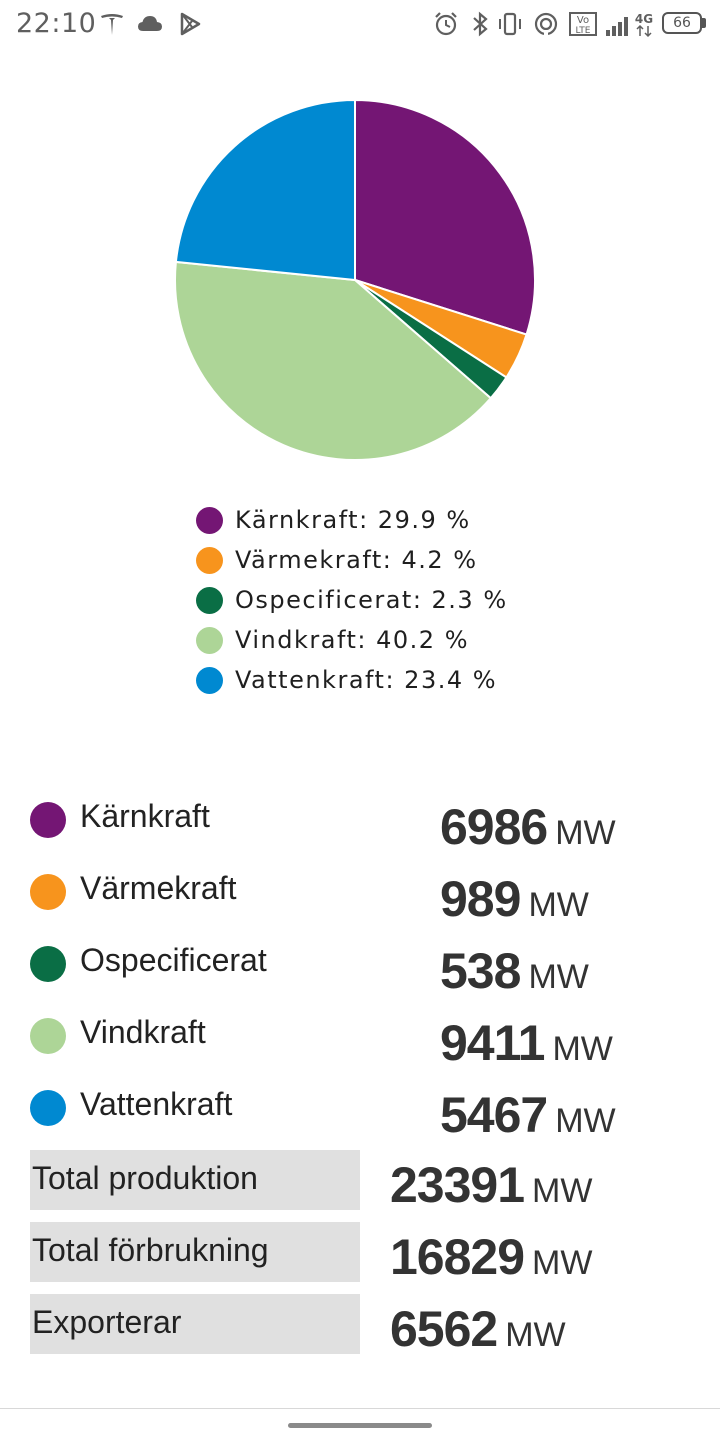  I want to click on total-row-consumption: Total förbrukning 16829 MW, so click(360, 1258).